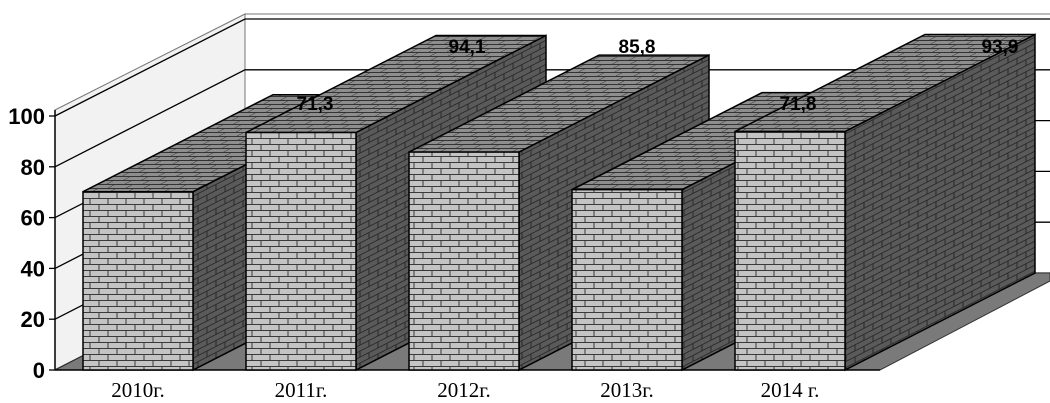  I want to click on x-tick-label: 2012г., so click(464, 390).